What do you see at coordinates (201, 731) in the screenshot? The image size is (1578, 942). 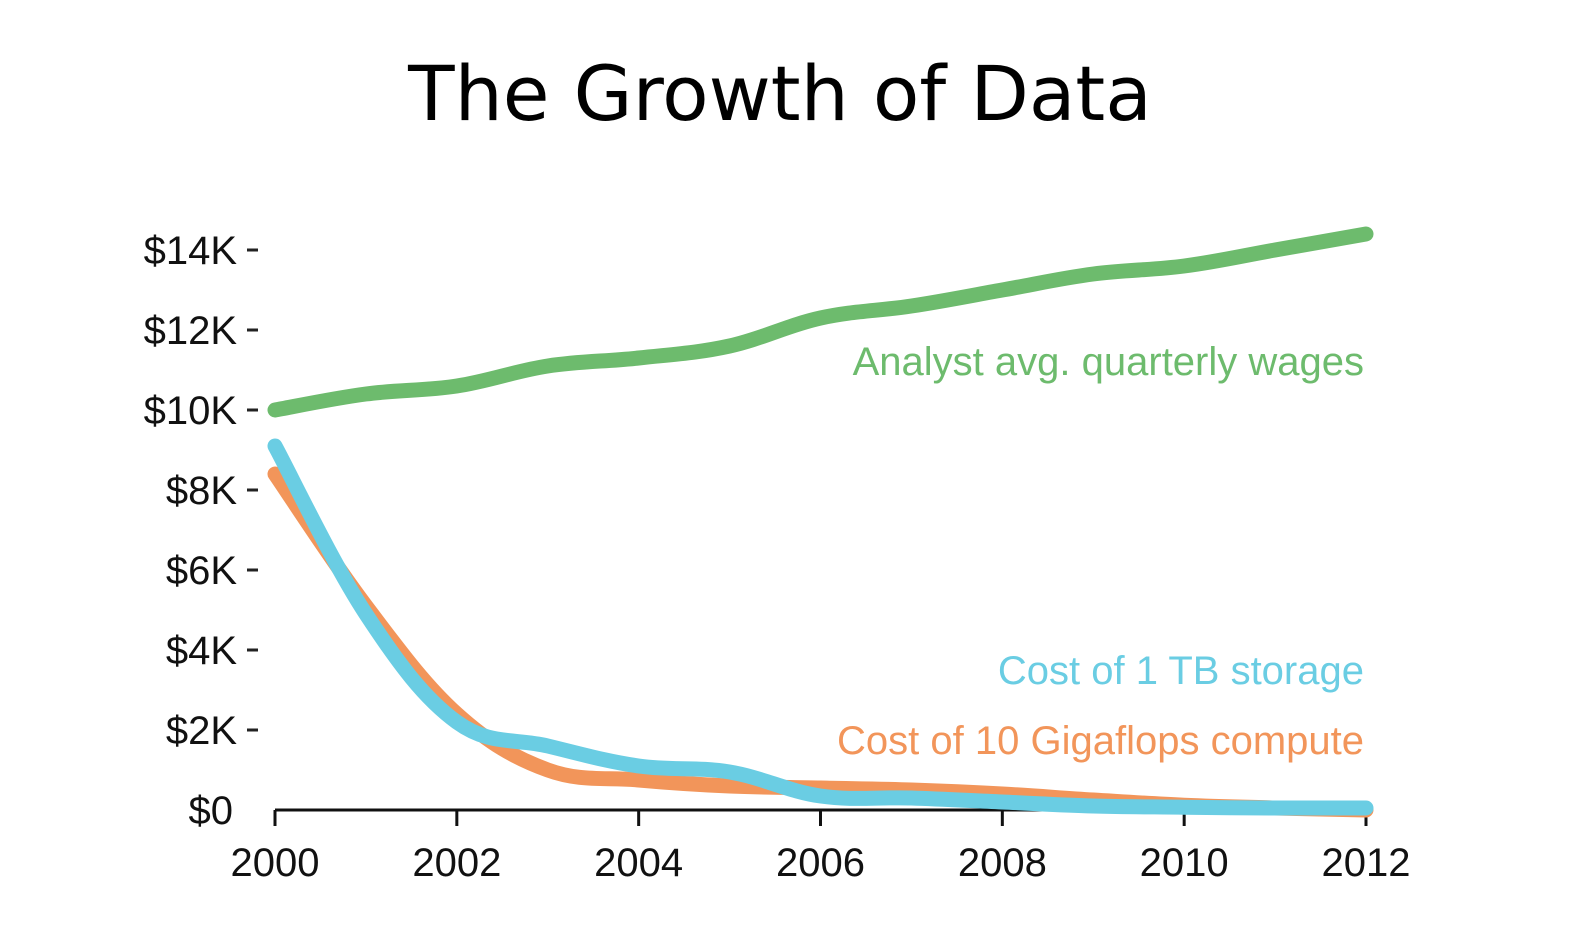 I see `y-tick-label: $2K` at bounding box center [201, 731].